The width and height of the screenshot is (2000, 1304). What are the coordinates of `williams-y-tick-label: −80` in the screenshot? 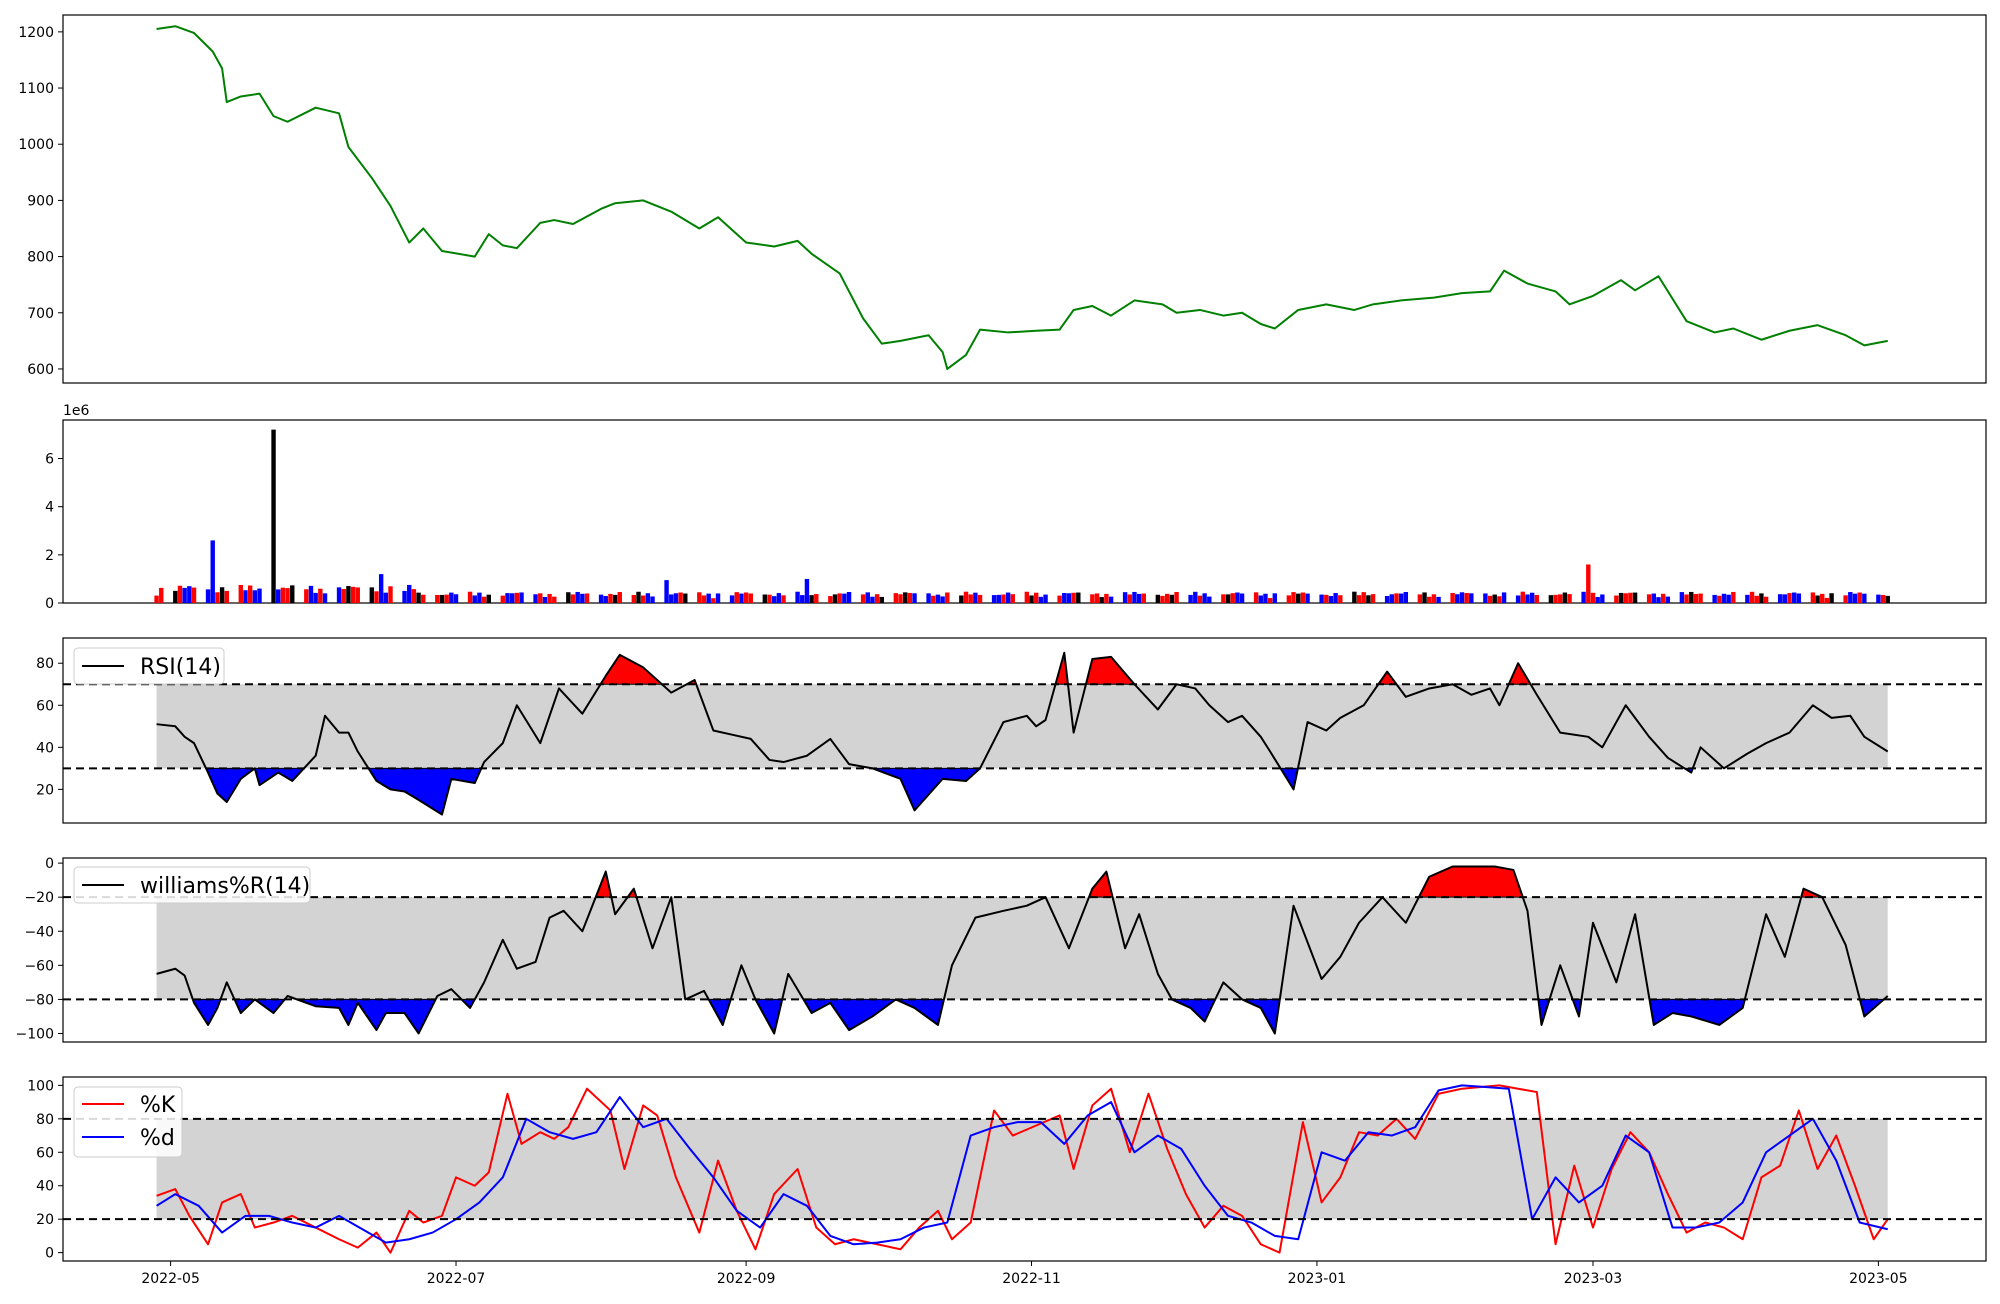 It's located at (39, 1000).